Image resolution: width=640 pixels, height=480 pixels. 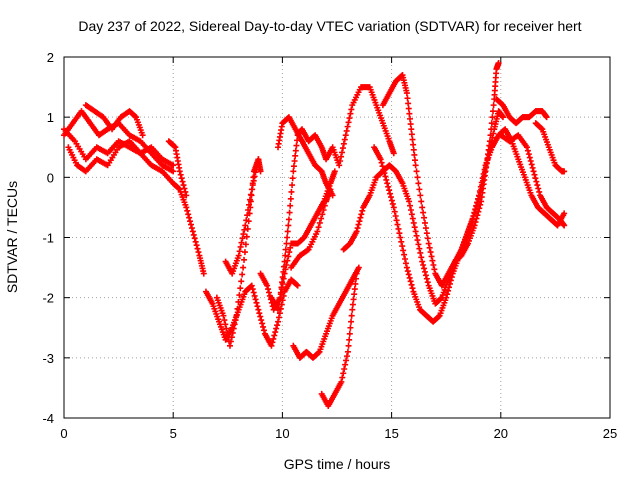 I want to click on x-tick-label: 25, so click(x=610, y=433).